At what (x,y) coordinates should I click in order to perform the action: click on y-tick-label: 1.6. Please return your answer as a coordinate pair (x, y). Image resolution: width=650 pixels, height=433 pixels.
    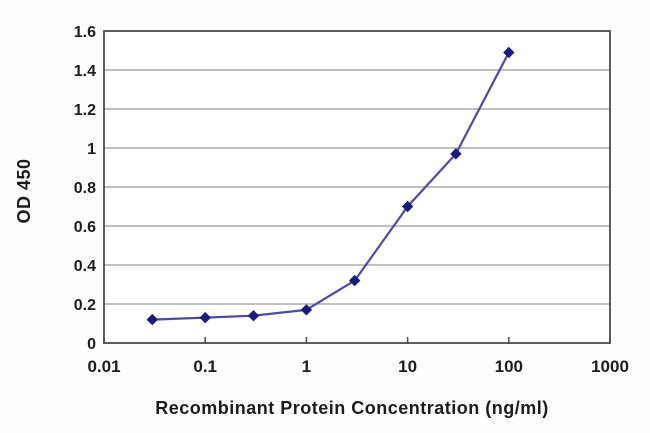
    Looking at the image, I should click on (85, 32).